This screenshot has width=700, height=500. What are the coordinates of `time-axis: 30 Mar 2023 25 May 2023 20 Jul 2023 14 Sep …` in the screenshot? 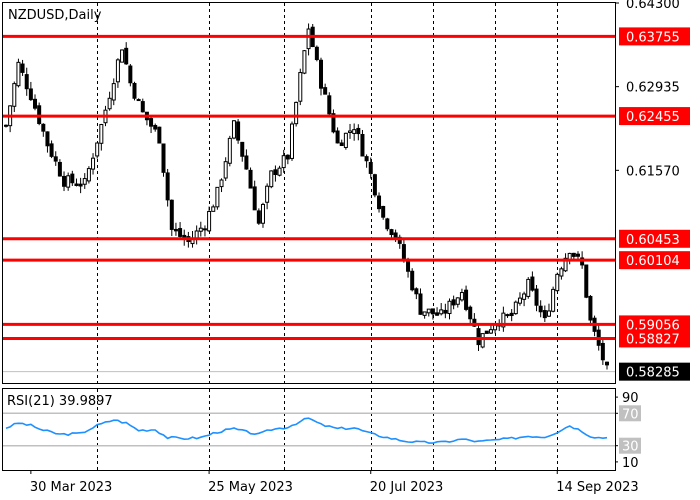 It's located at (334, 482).